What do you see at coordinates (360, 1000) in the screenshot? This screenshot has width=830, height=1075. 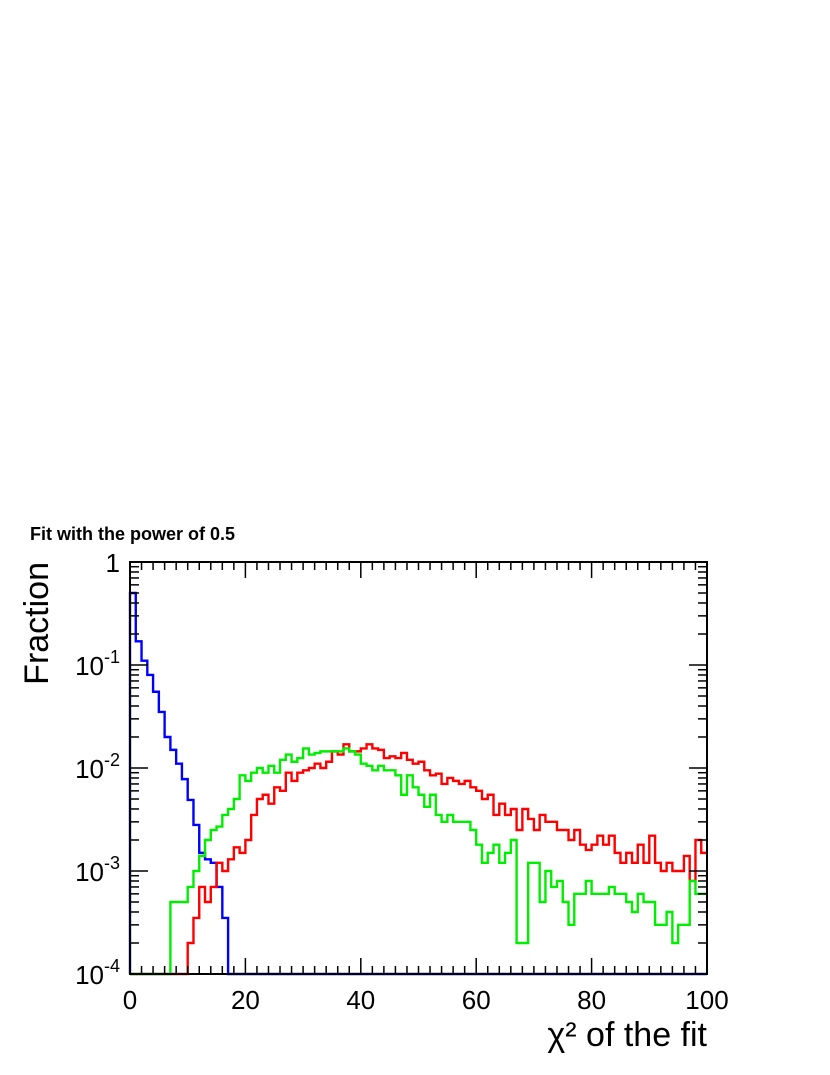 I see `x-tick-label: 40` at bounding box center [360, 1000].